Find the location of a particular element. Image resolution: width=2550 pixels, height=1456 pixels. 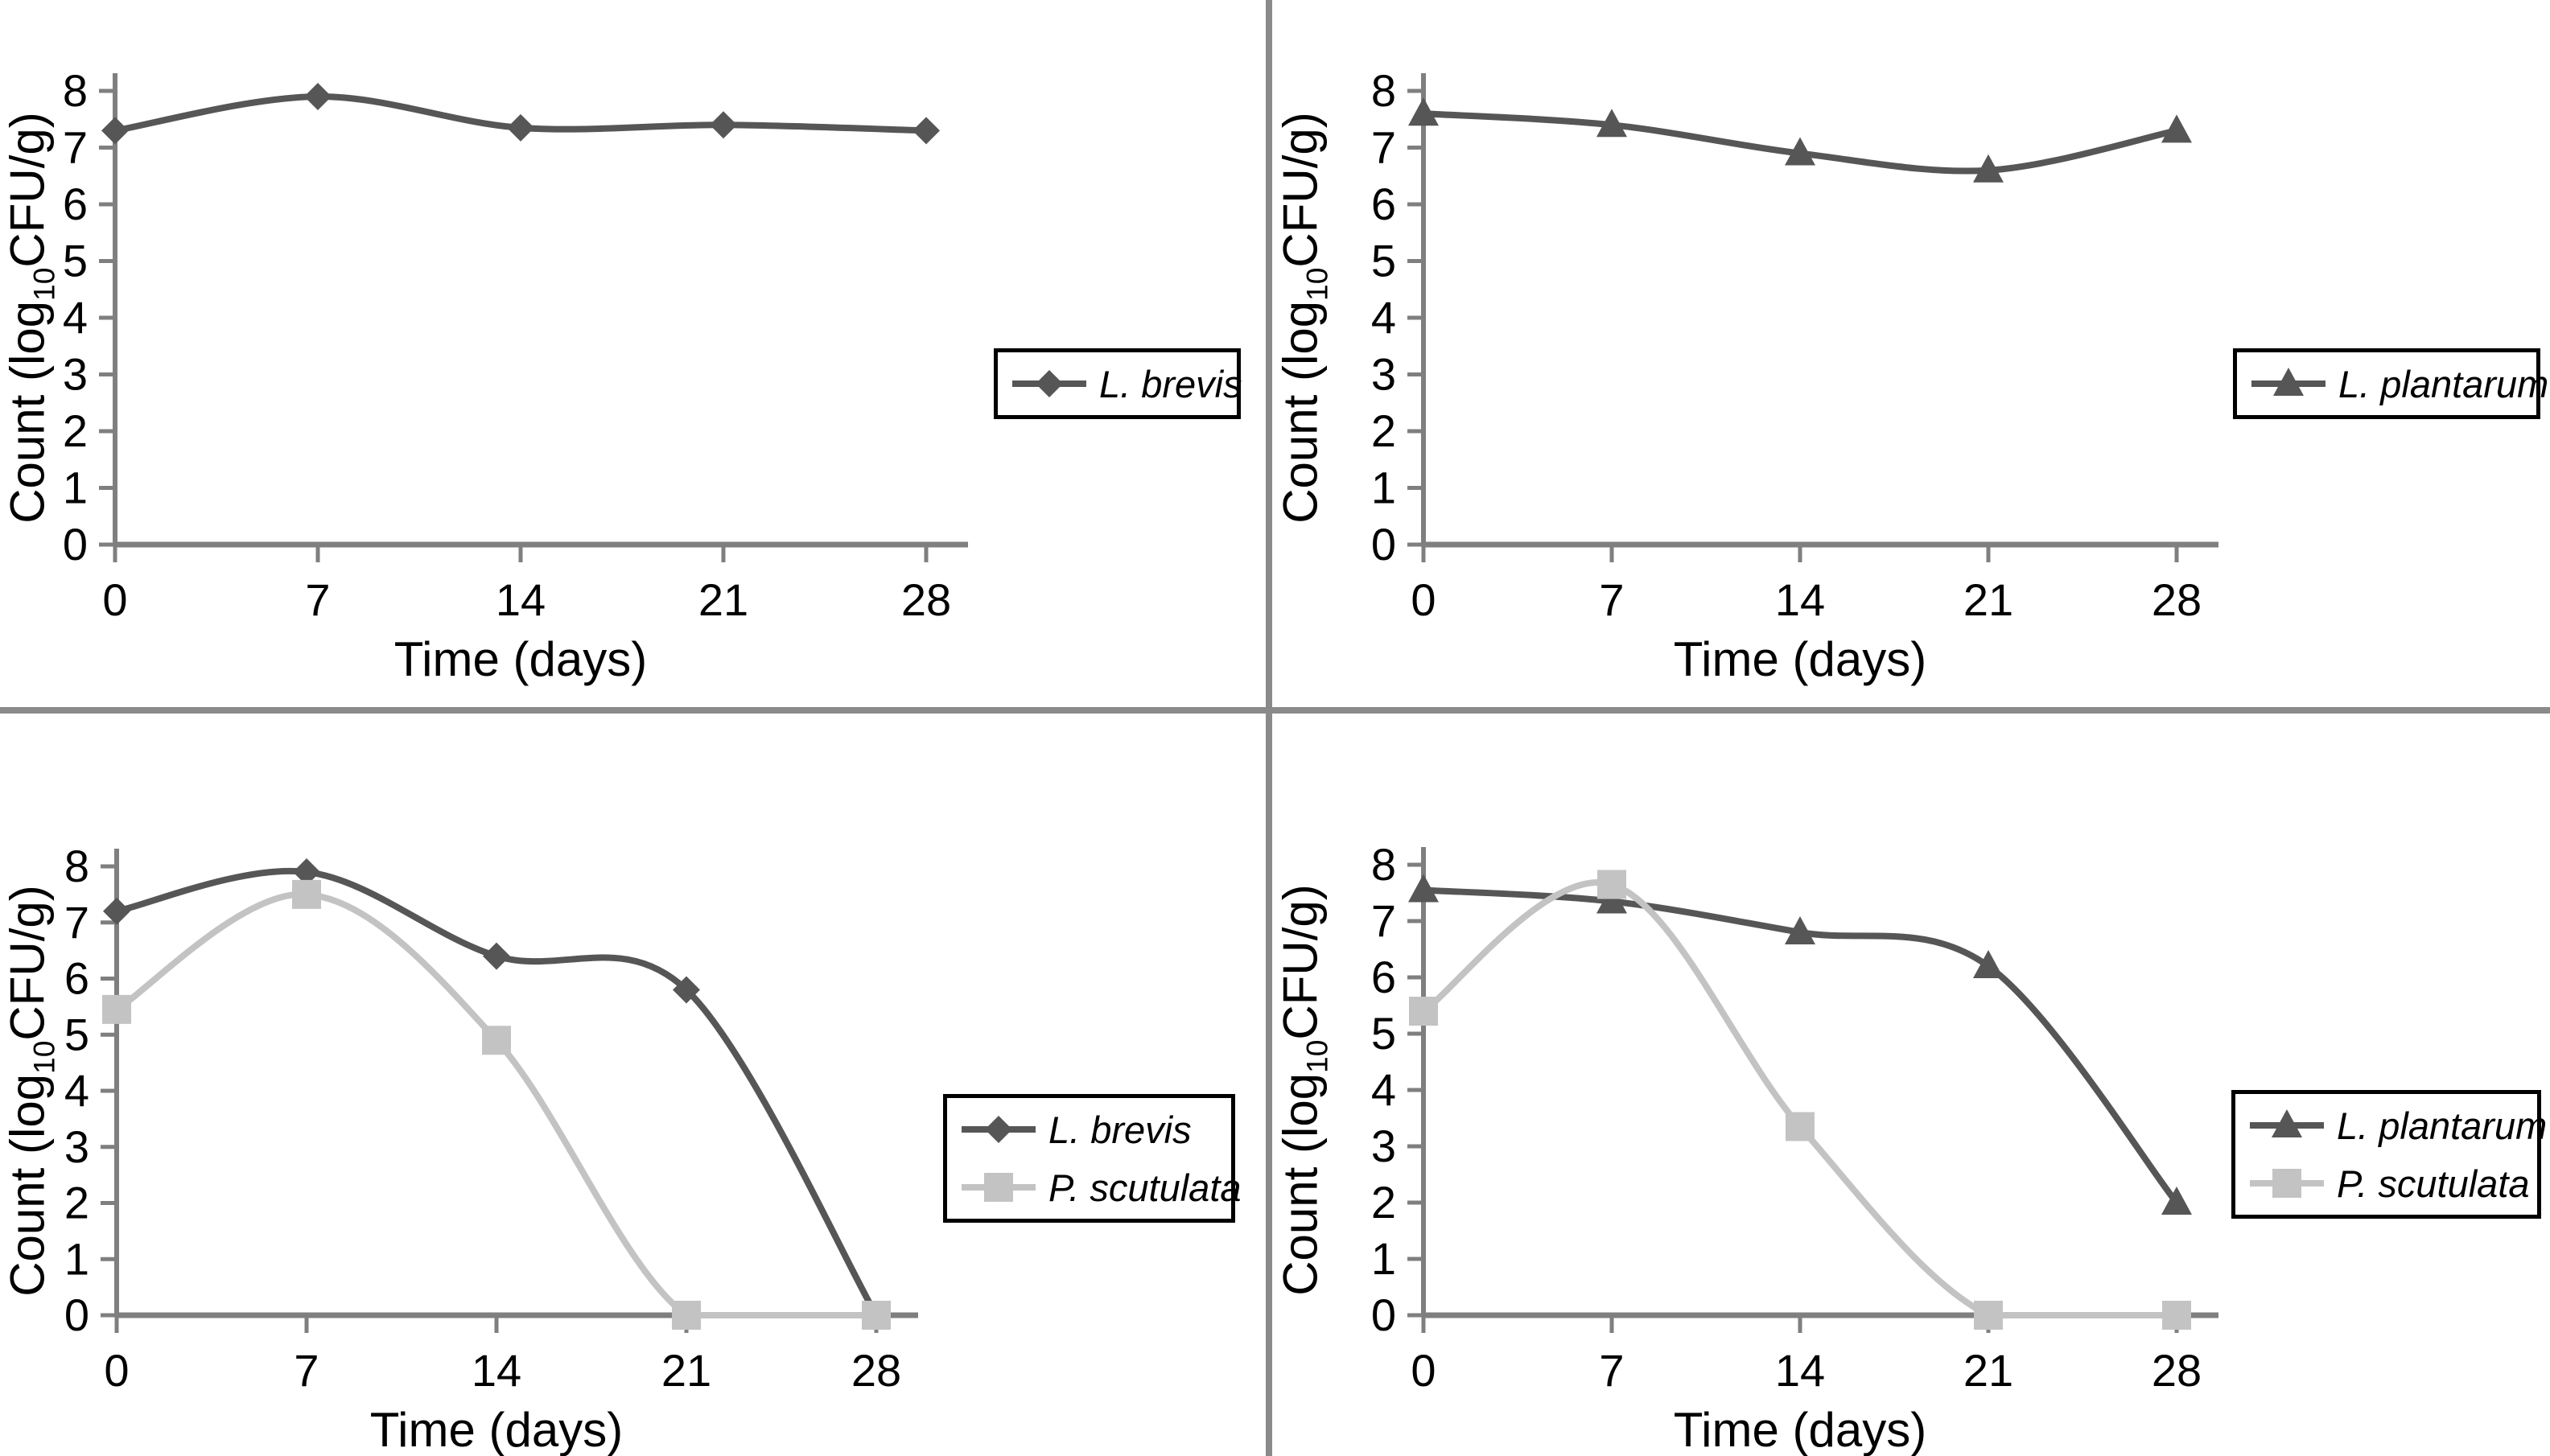

legend-bottom-right: L. plantarum P. scutulata is located at coordinates (2389, 1154).